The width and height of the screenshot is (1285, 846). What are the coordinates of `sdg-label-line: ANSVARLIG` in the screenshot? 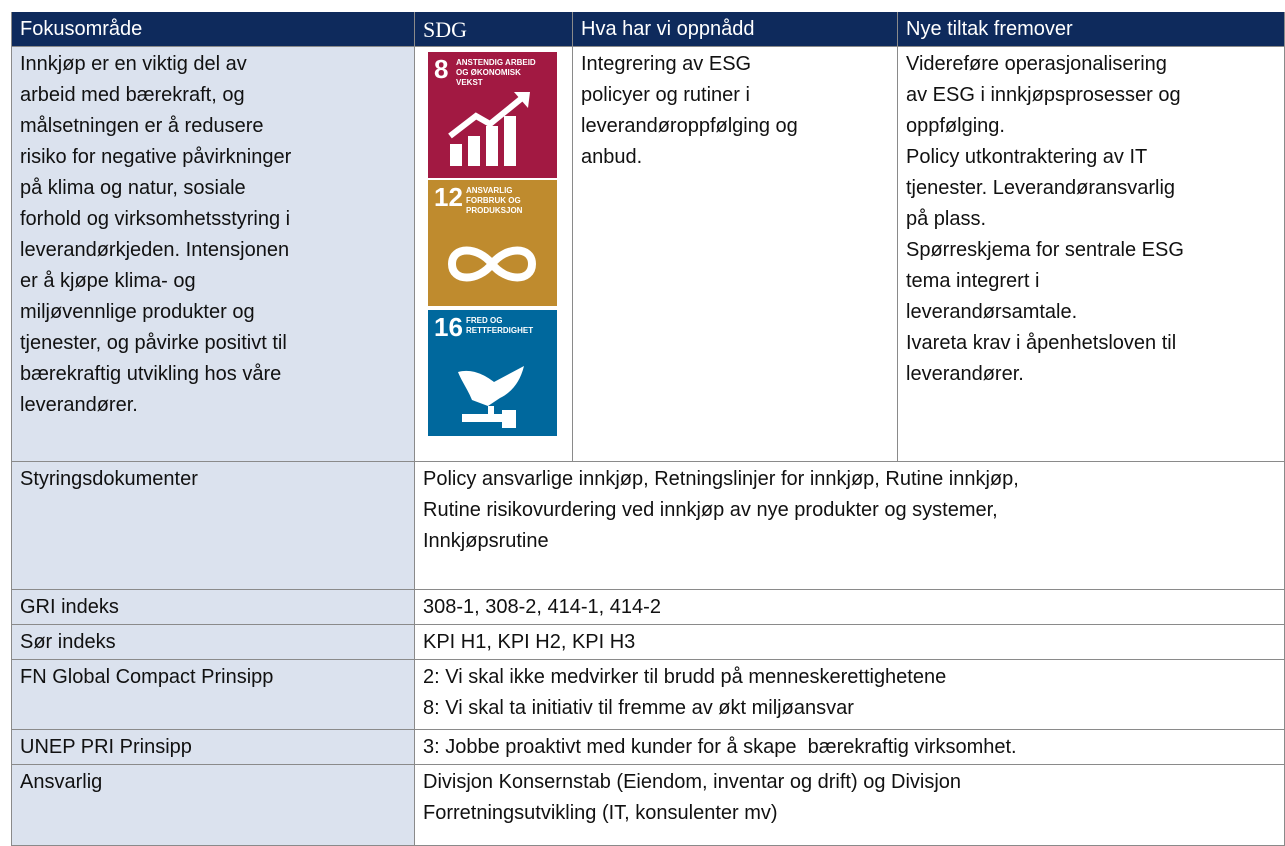 It's located at (489, 190).